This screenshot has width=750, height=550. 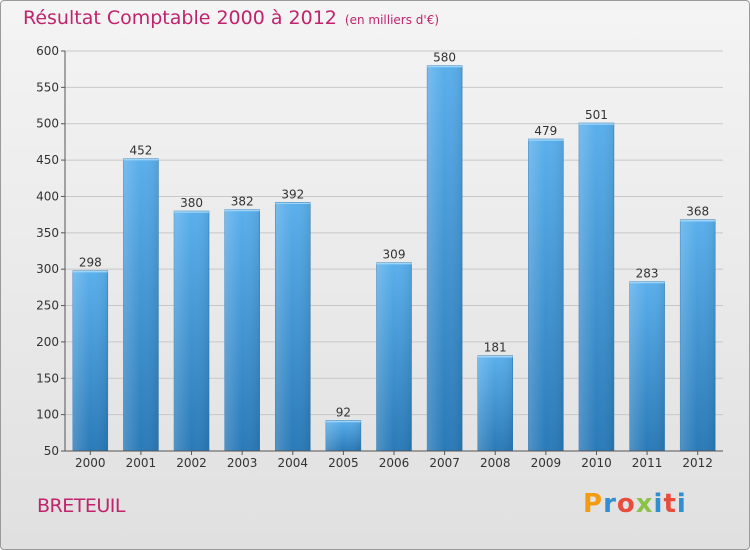 I want to click on chart-title: Résultat Comptable 2000 à 2012, so click(x=180, y=18).